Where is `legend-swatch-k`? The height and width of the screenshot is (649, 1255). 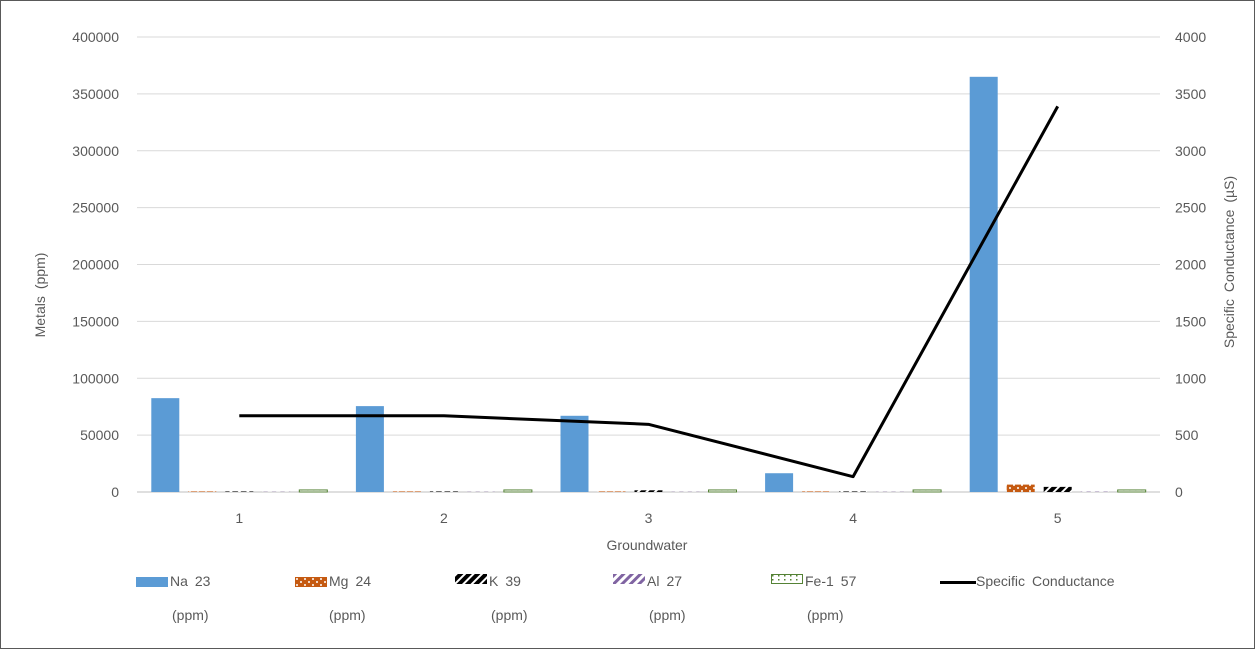 legend-swatch-k is located at coordinates (471, 579).